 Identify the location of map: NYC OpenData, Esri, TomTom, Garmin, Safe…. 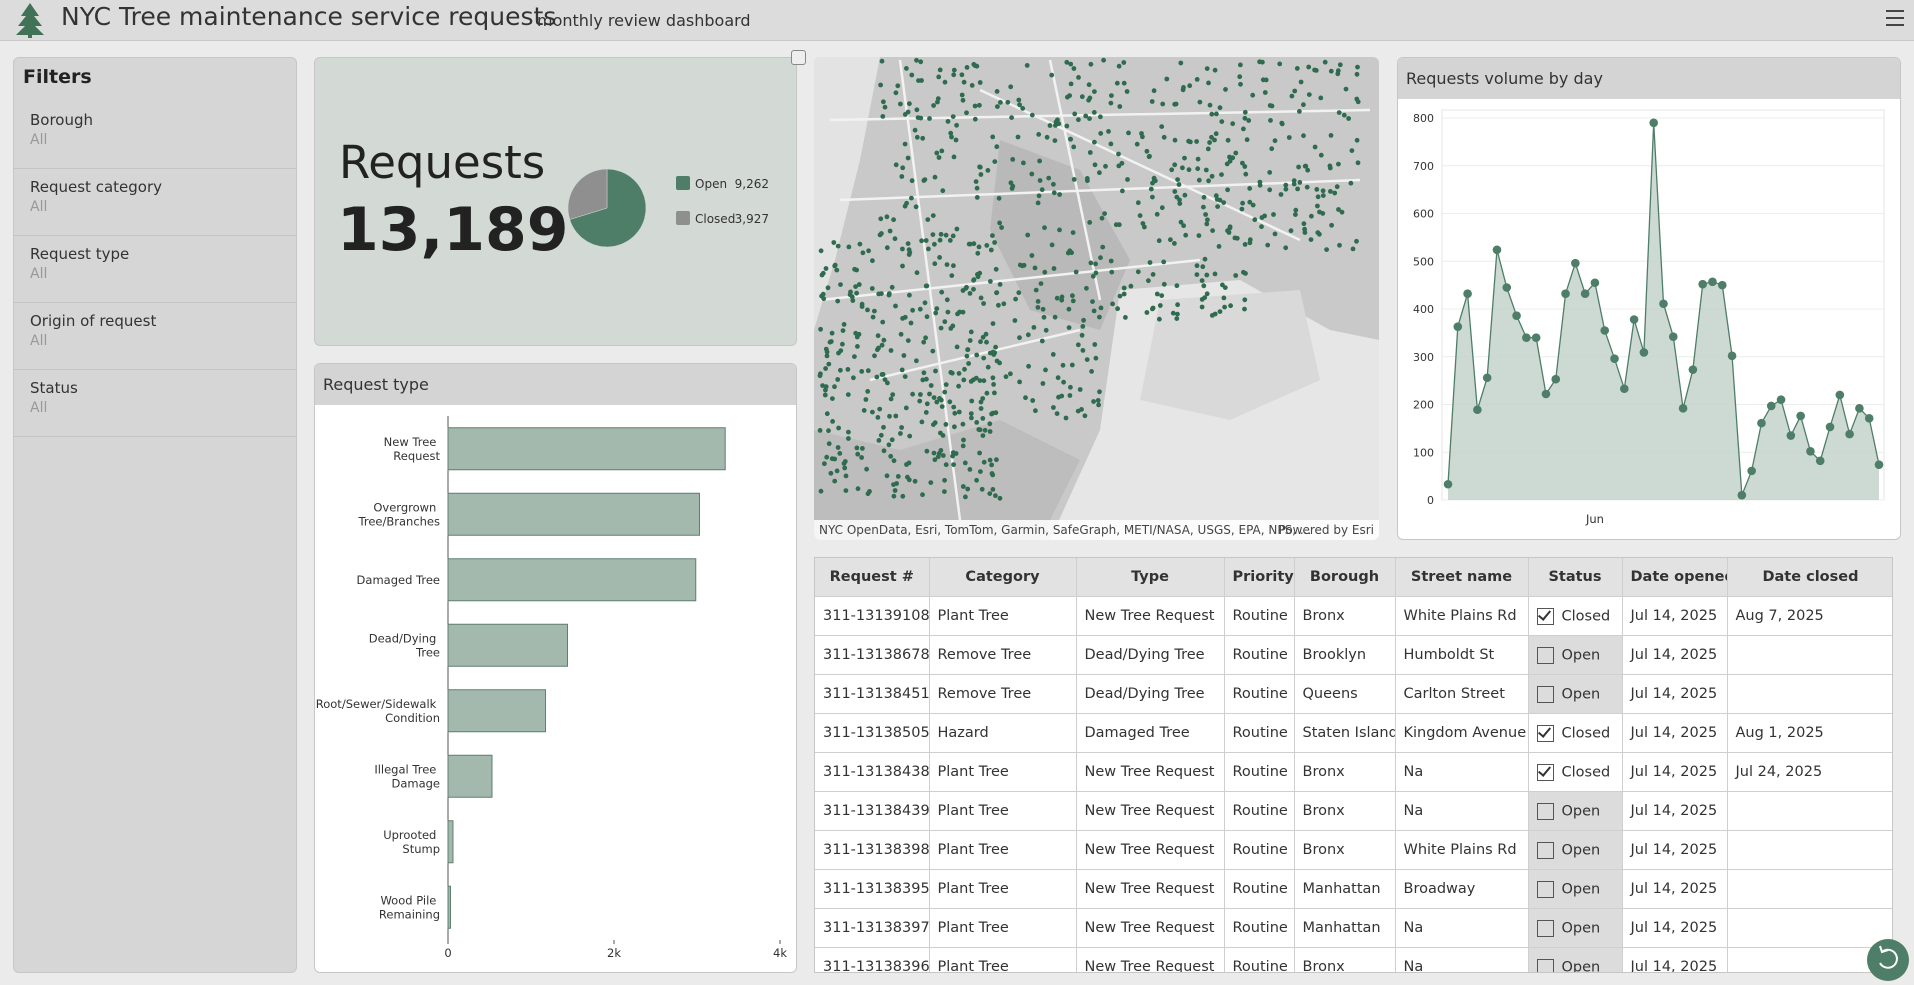
(1096, 298).